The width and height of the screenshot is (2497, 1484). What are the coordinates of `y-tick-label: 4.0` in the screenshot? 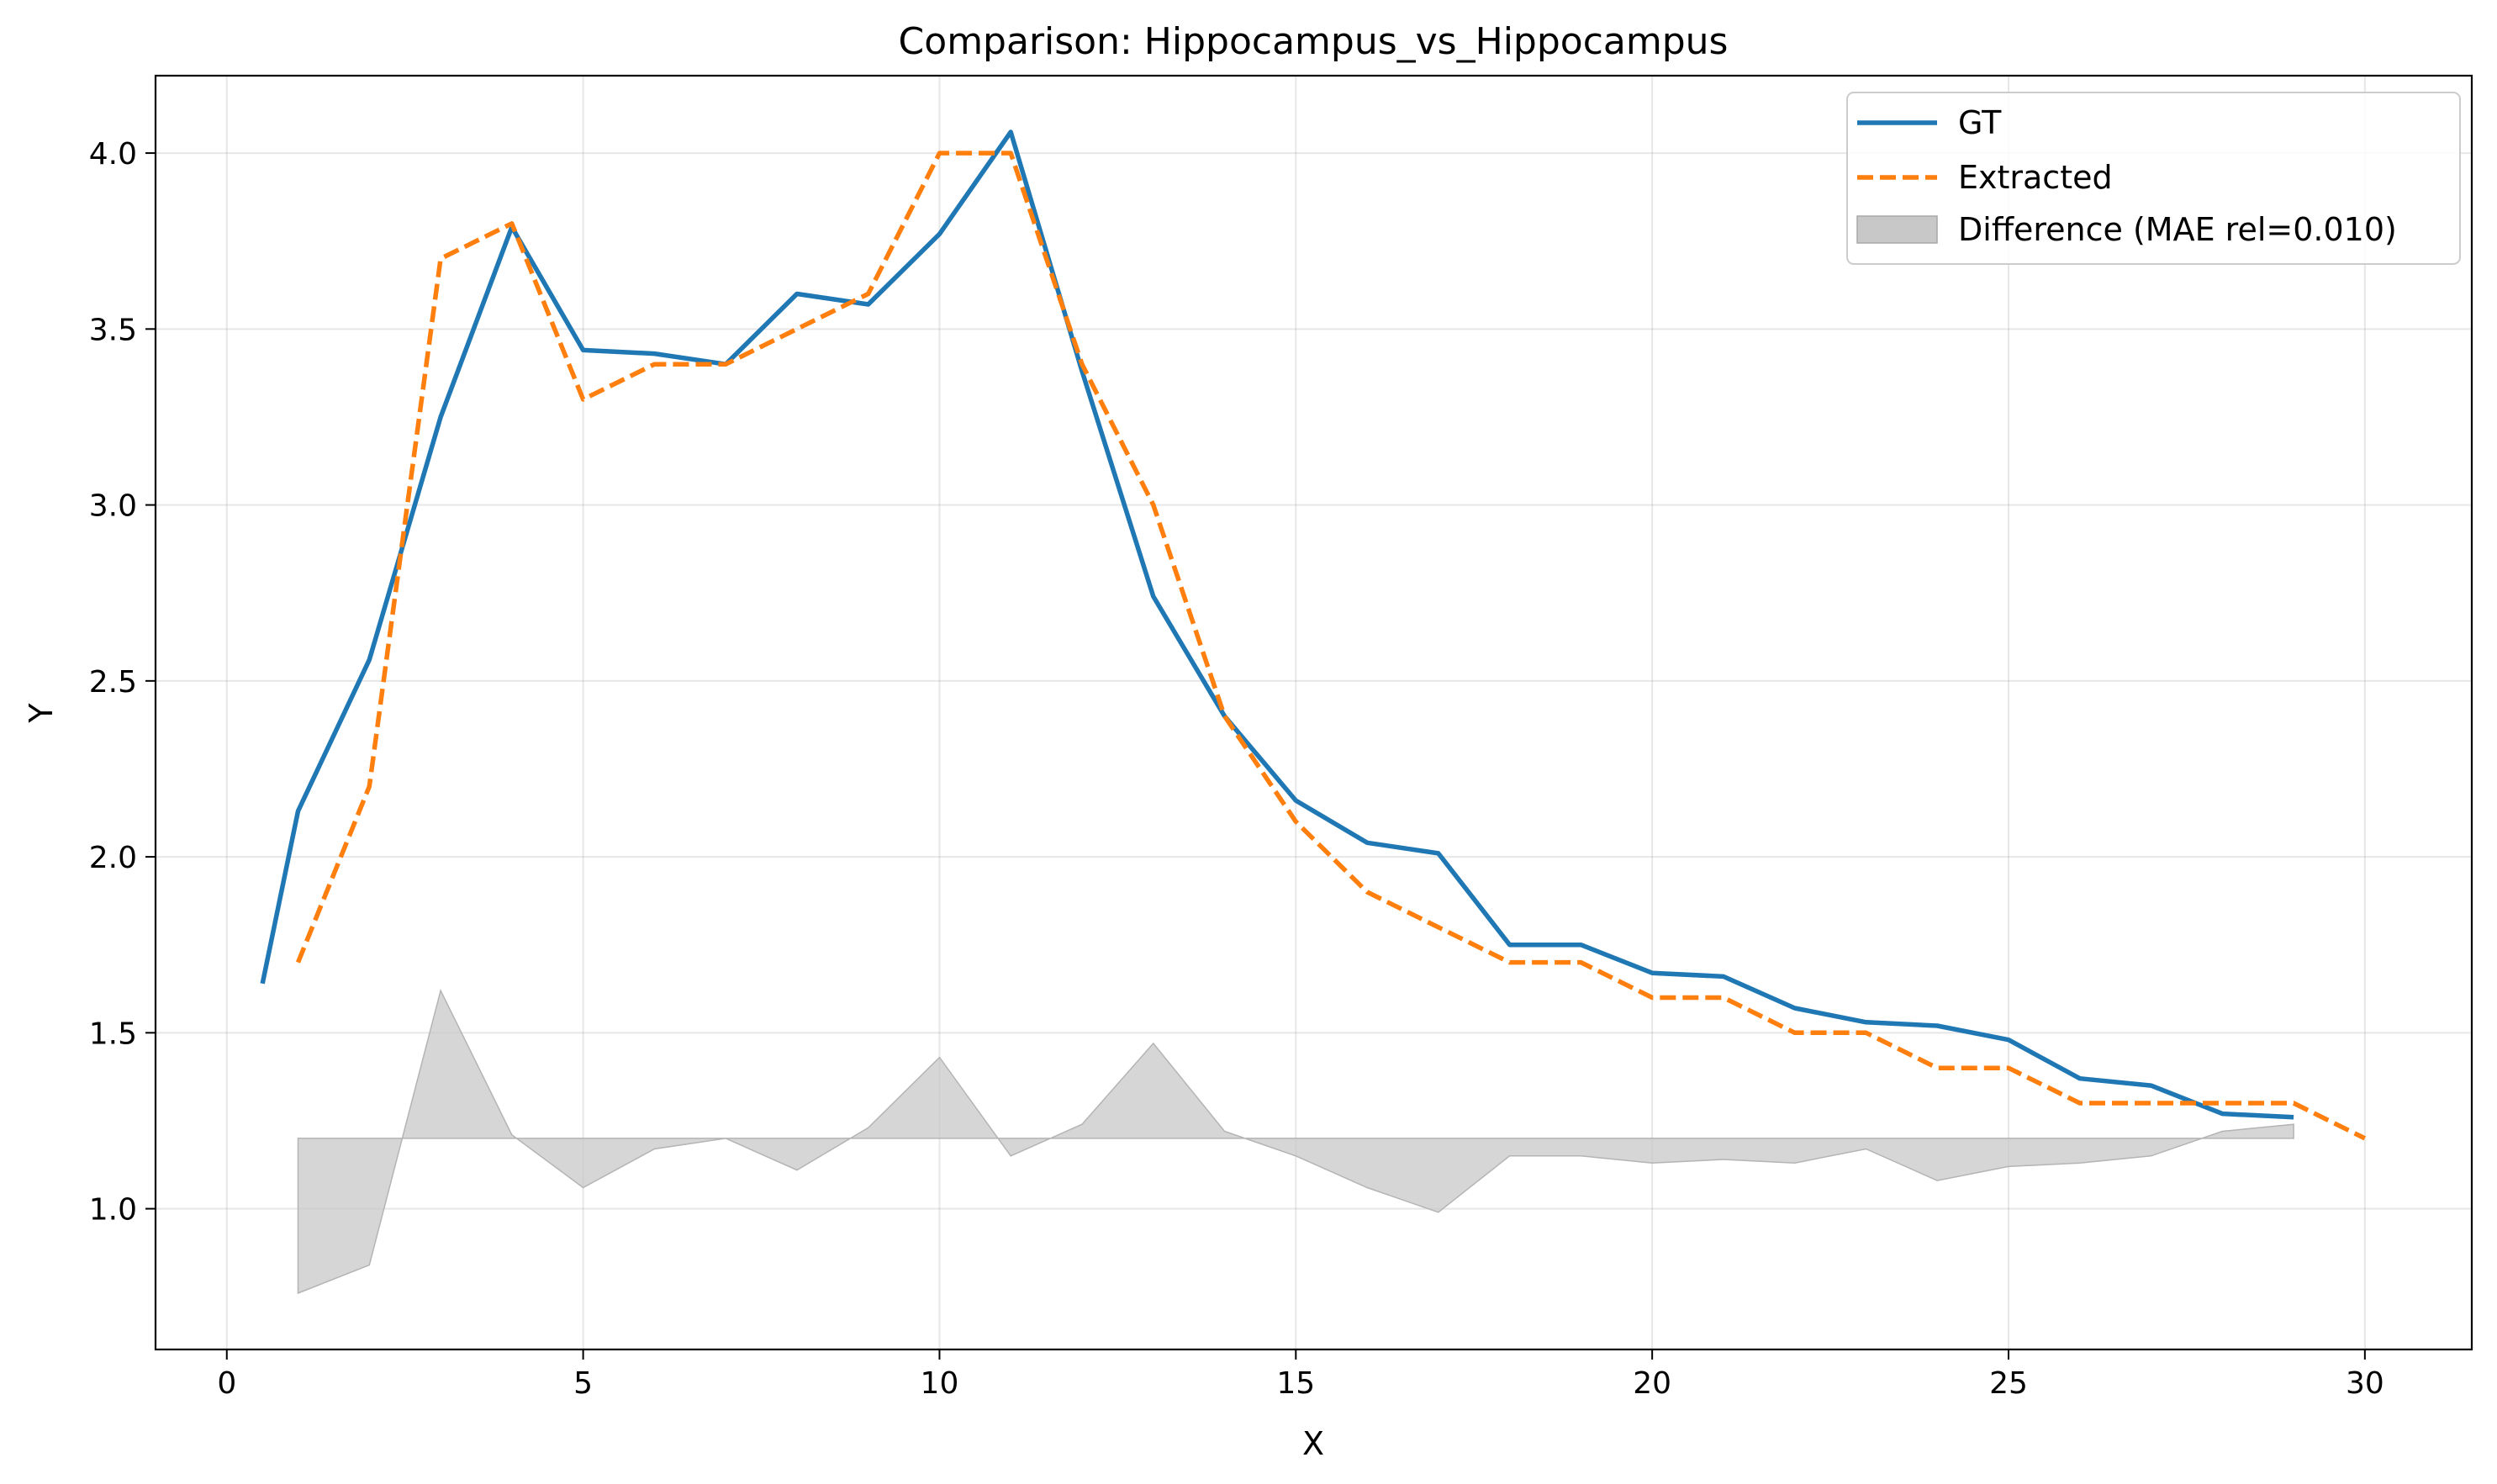 It's located at (113, 154).